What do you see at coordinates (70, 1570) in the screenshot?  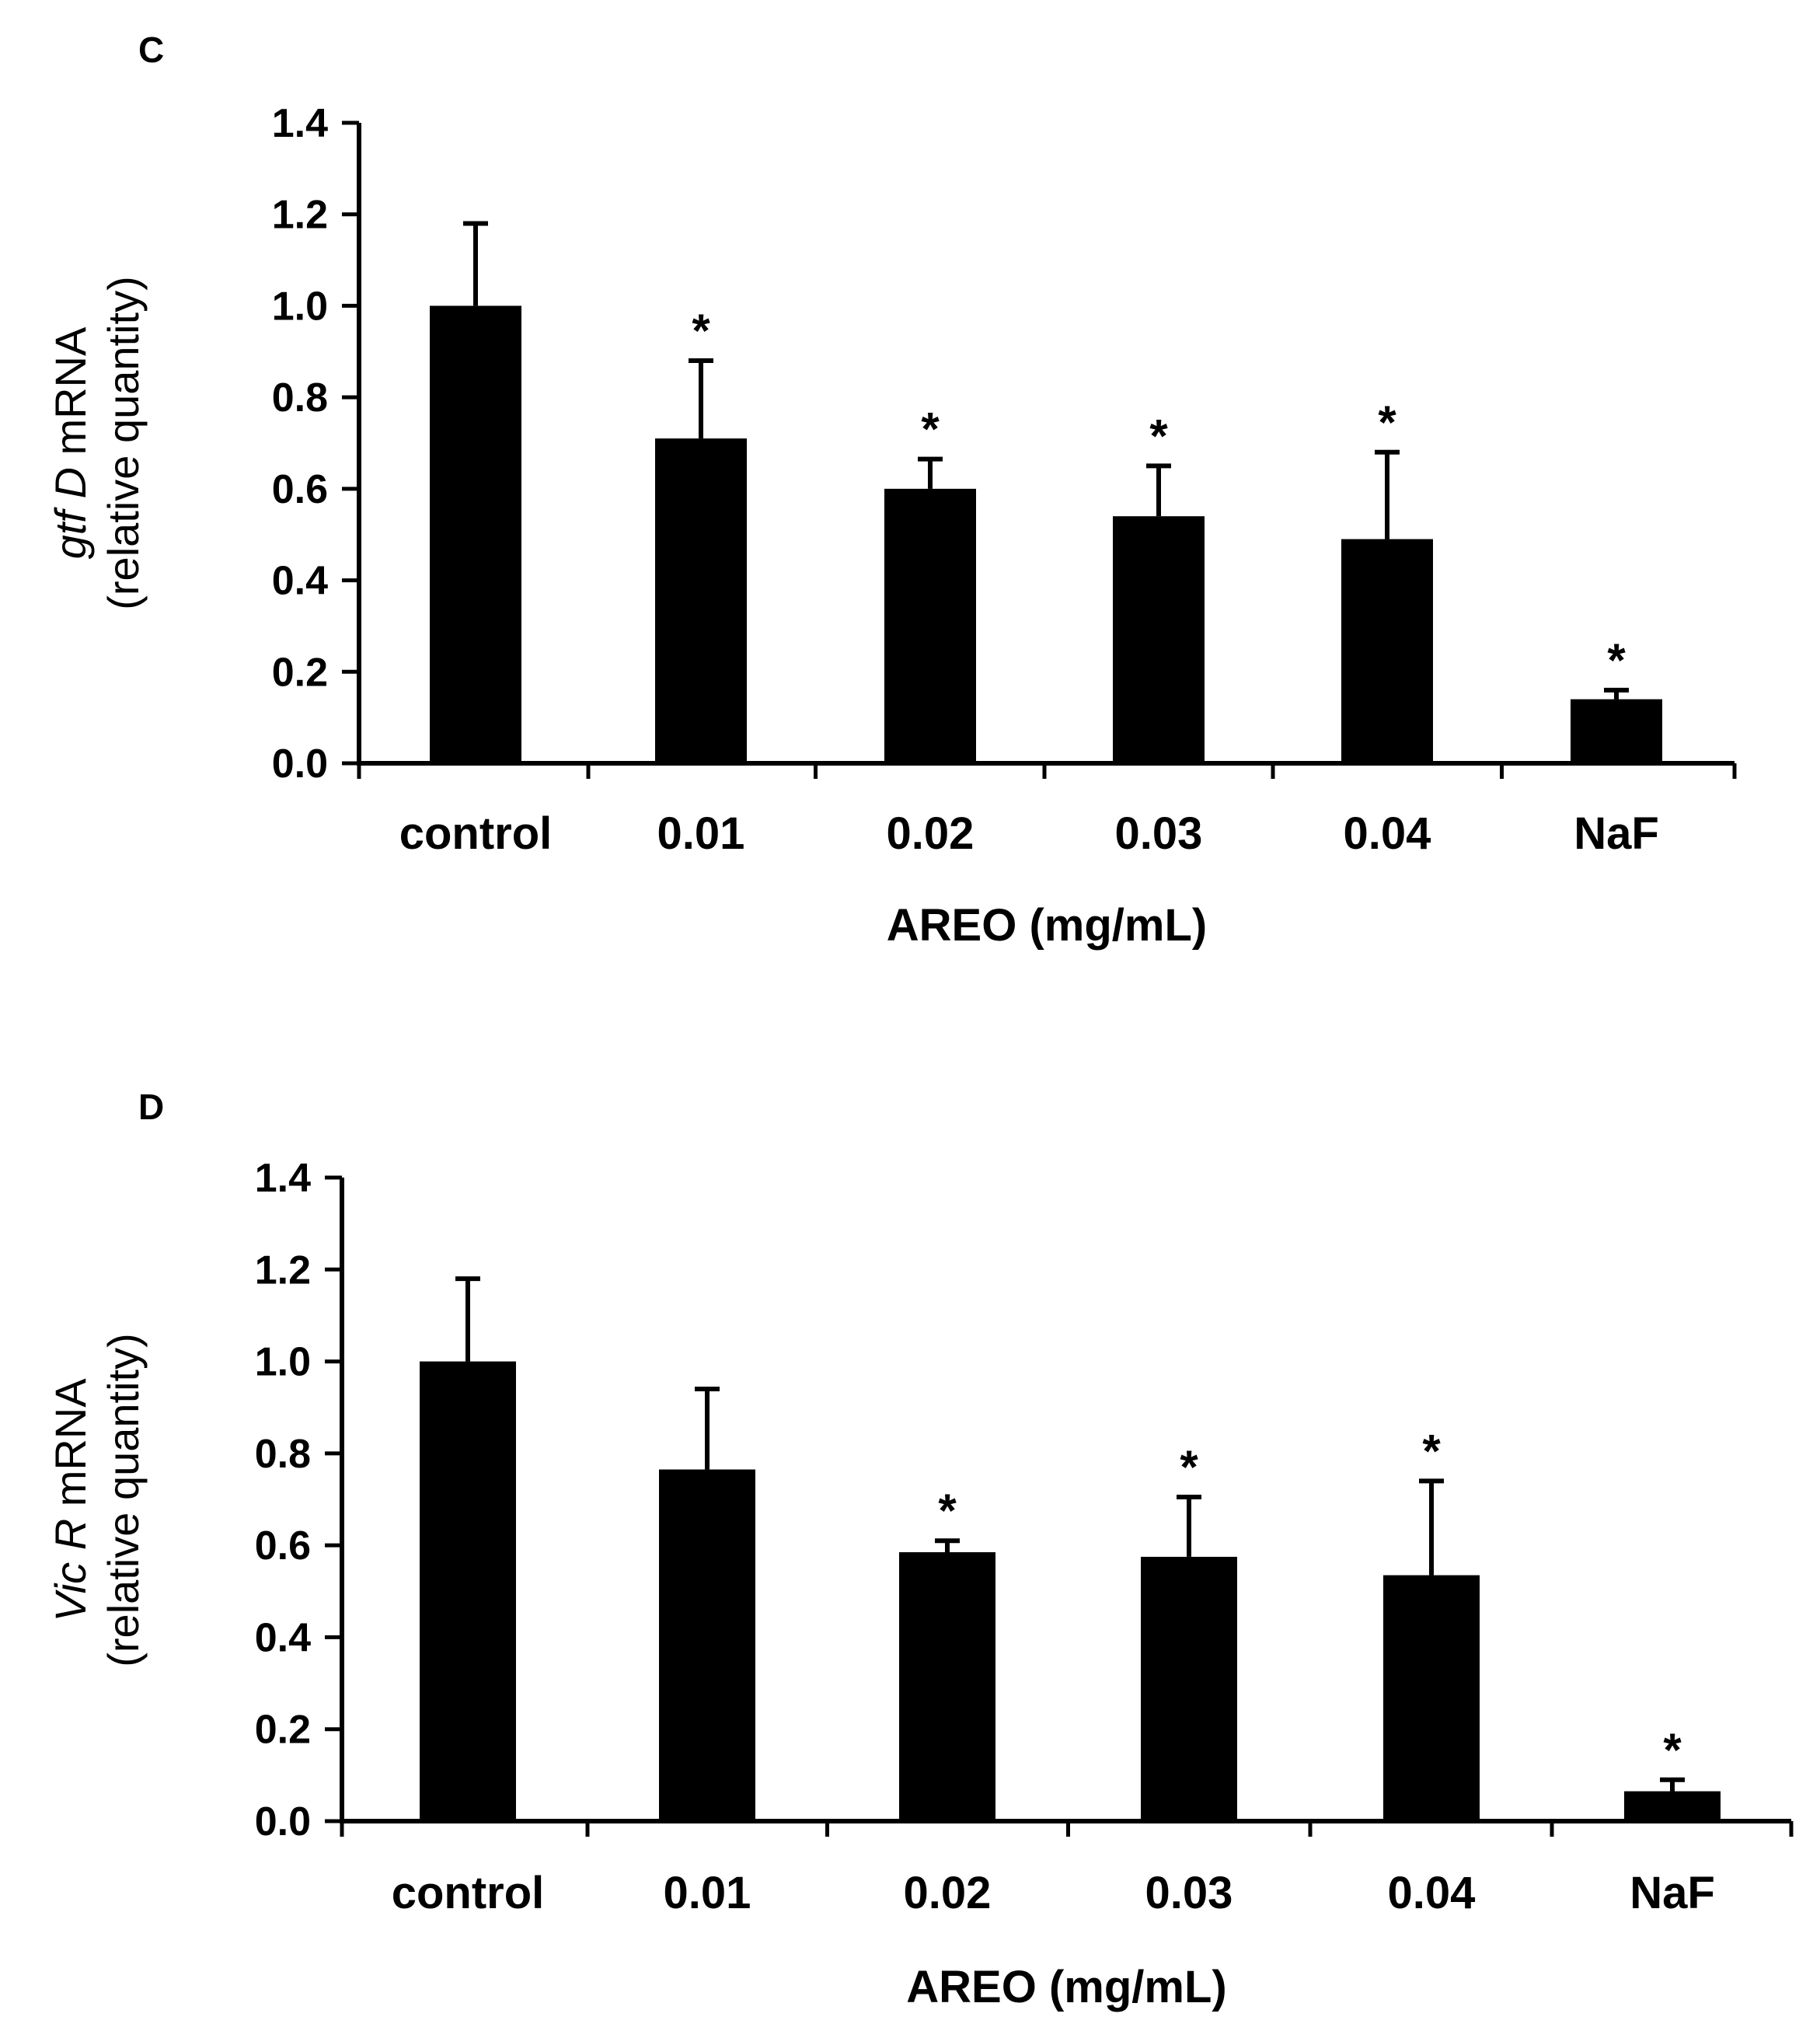 I see `y-axis-gene-name: Vic R` at bounding box center [70, 1570].